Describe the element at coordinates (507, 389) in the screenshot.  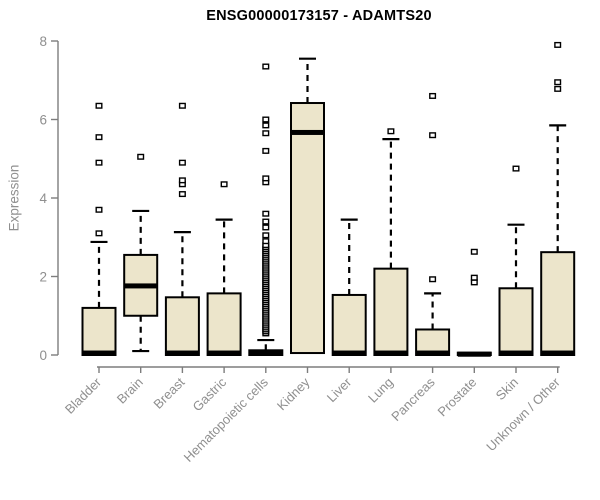
I see `x-tick-label-skin: Skin` at that location.